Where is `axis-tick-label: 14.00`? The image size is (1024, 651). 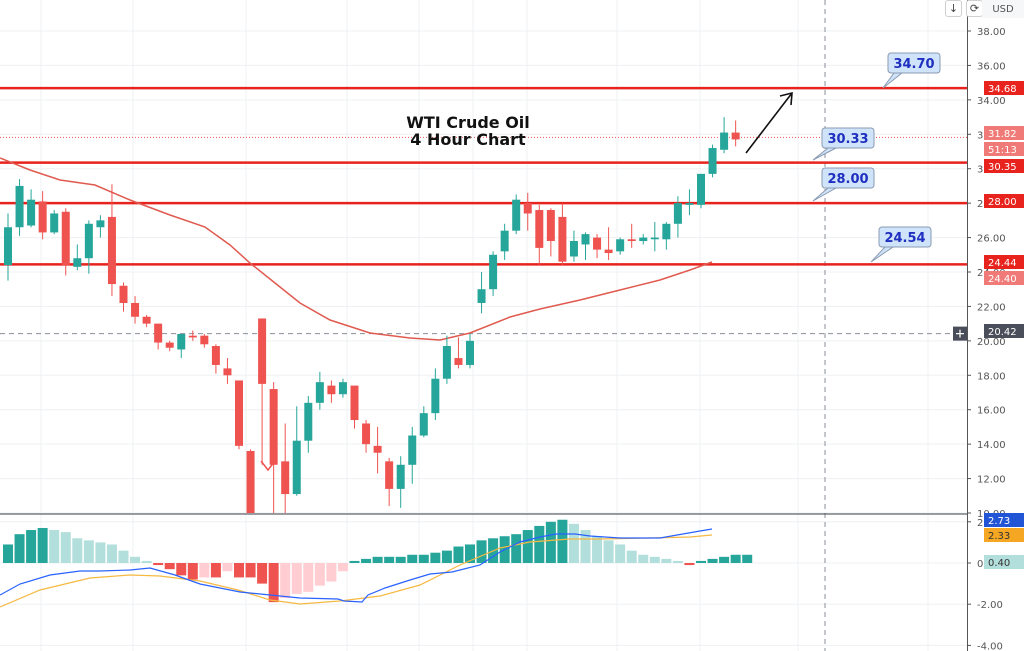 axis-tick-label: 14.00 is located at coordinates (991, 445).